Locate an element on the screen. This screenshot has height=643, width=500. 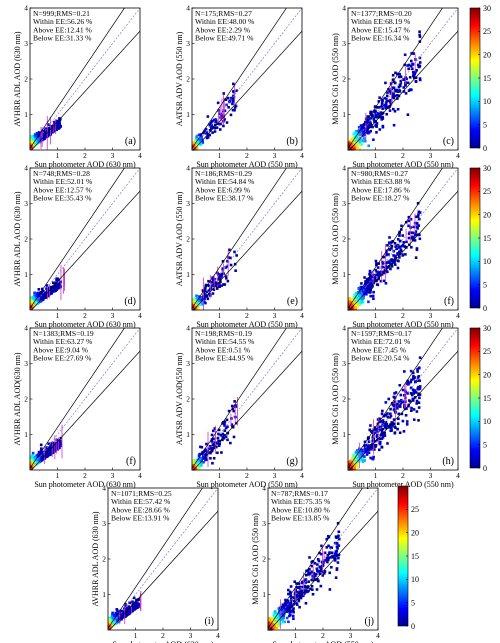
stats-line: N=748;RMS=0.28 is located at coordinates (61, 173).